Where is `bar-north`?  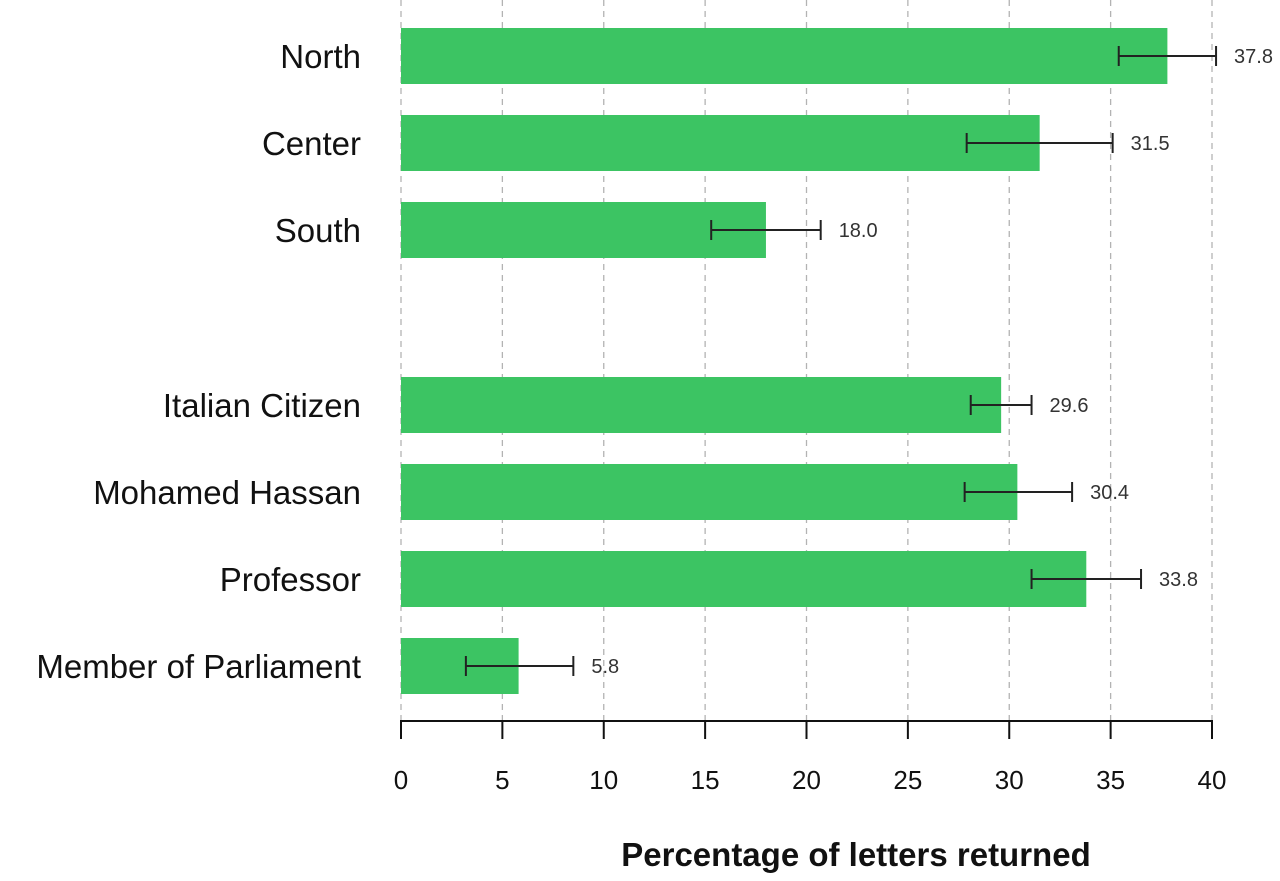
bar-north is located at coordinates (784, 56).